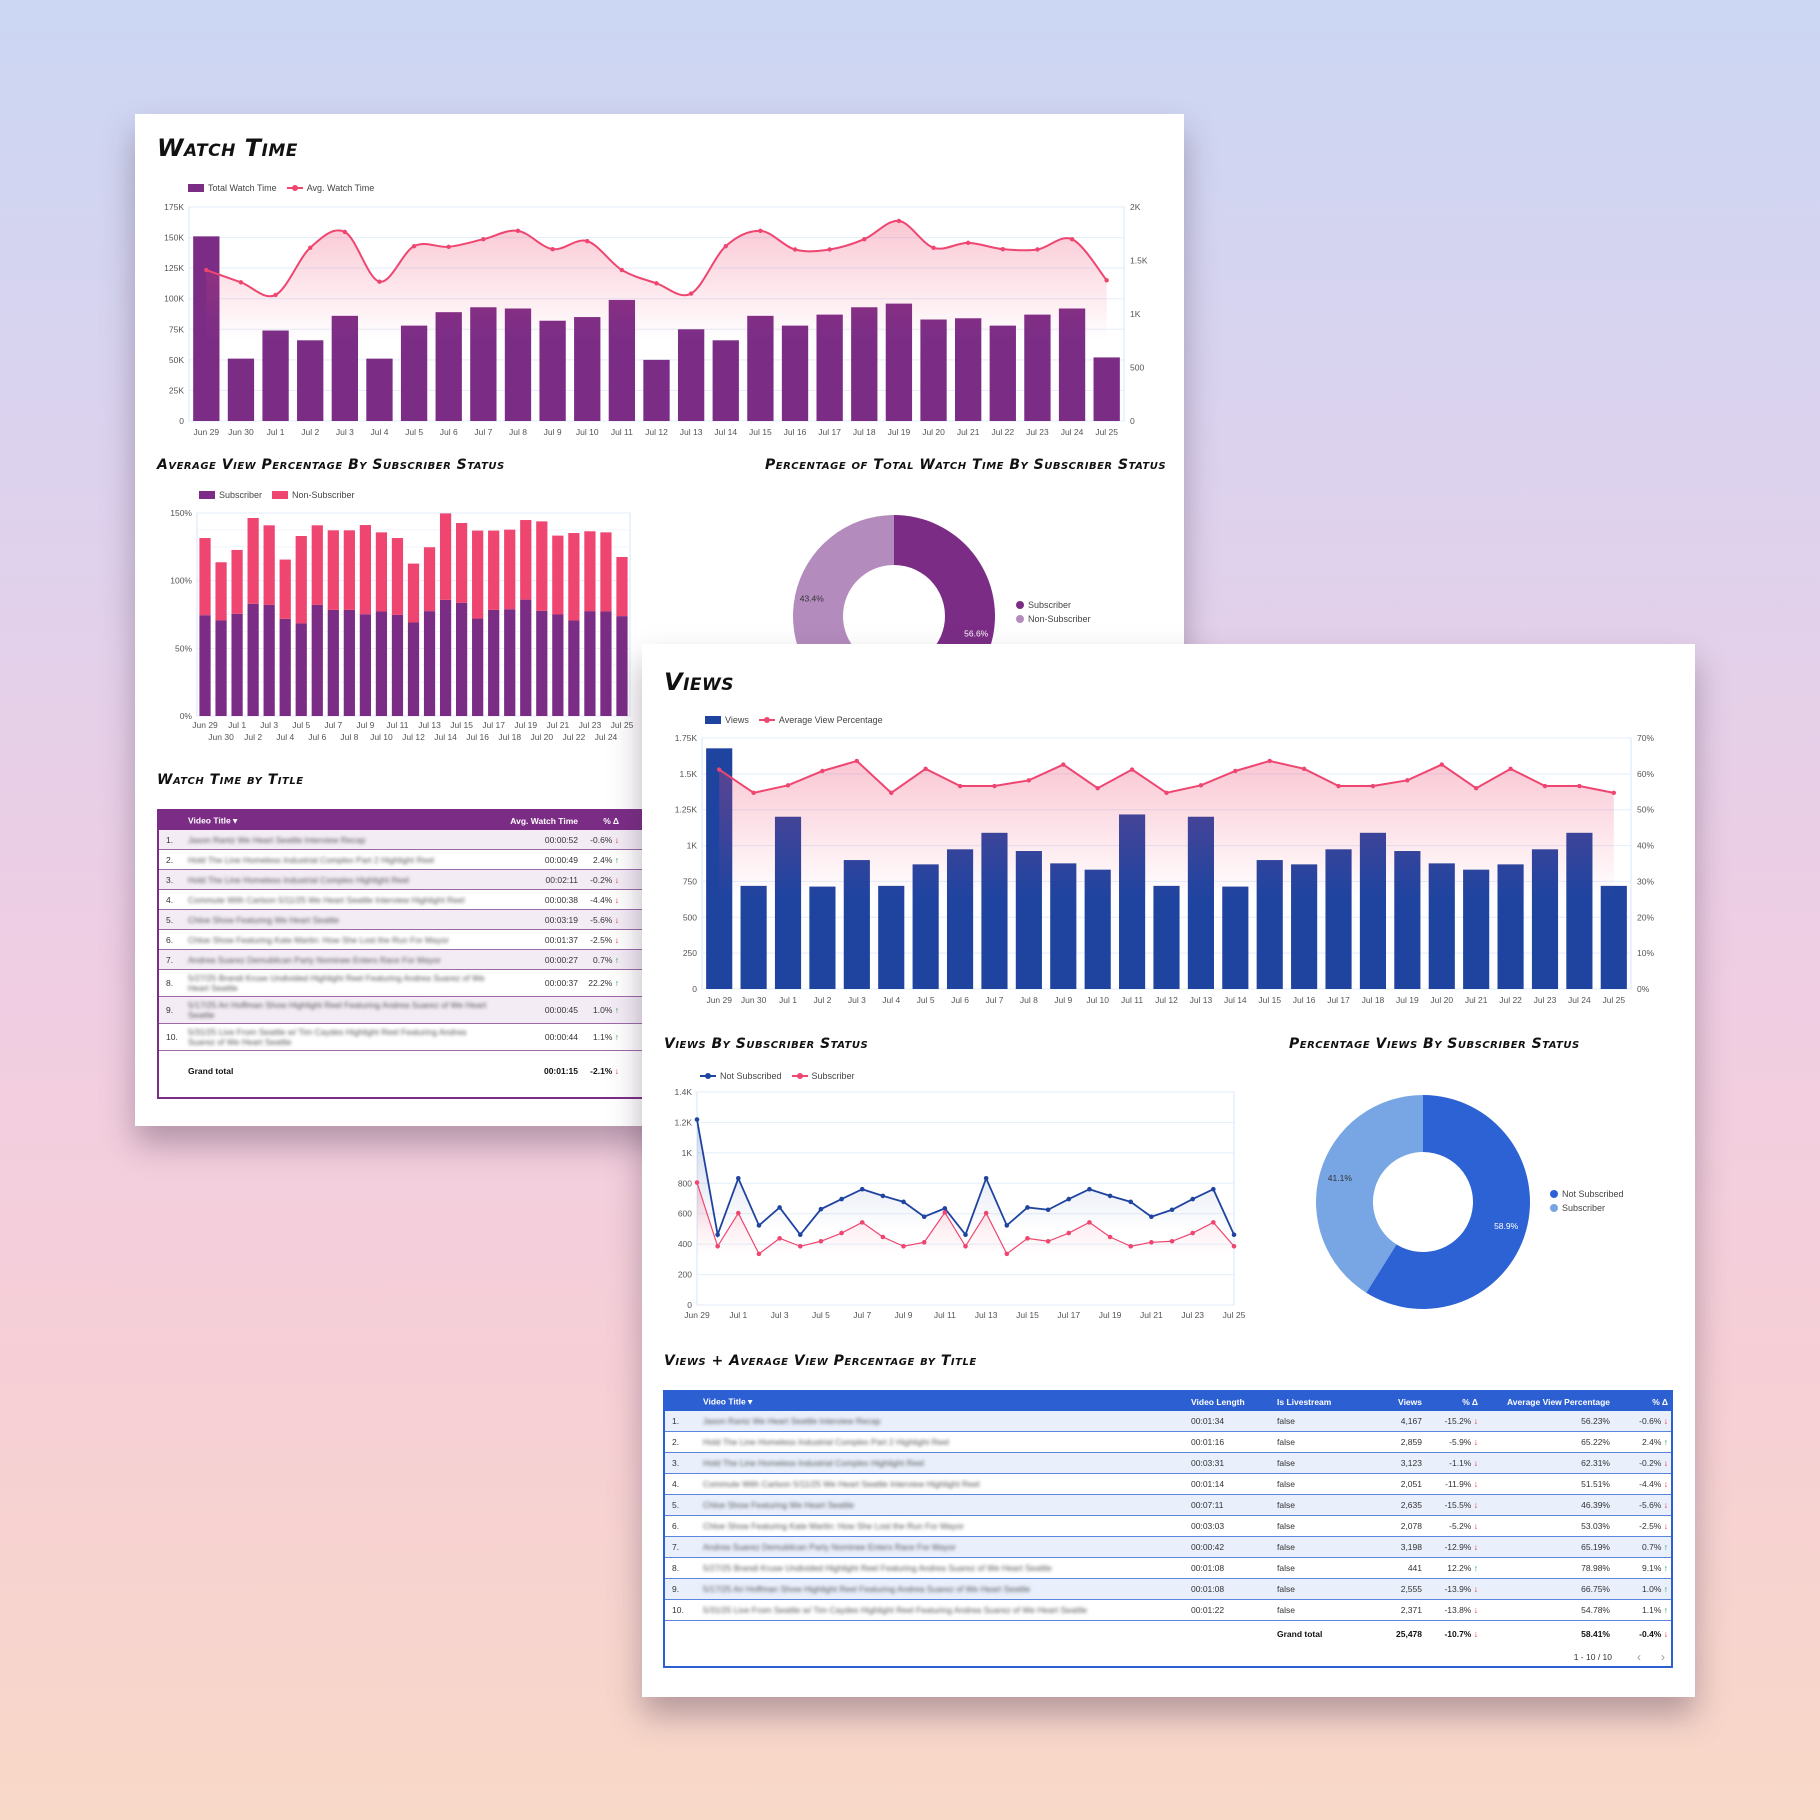  I want to click on column-header-avg-watch-time: Avg. Watch Time, so click(544, 820).